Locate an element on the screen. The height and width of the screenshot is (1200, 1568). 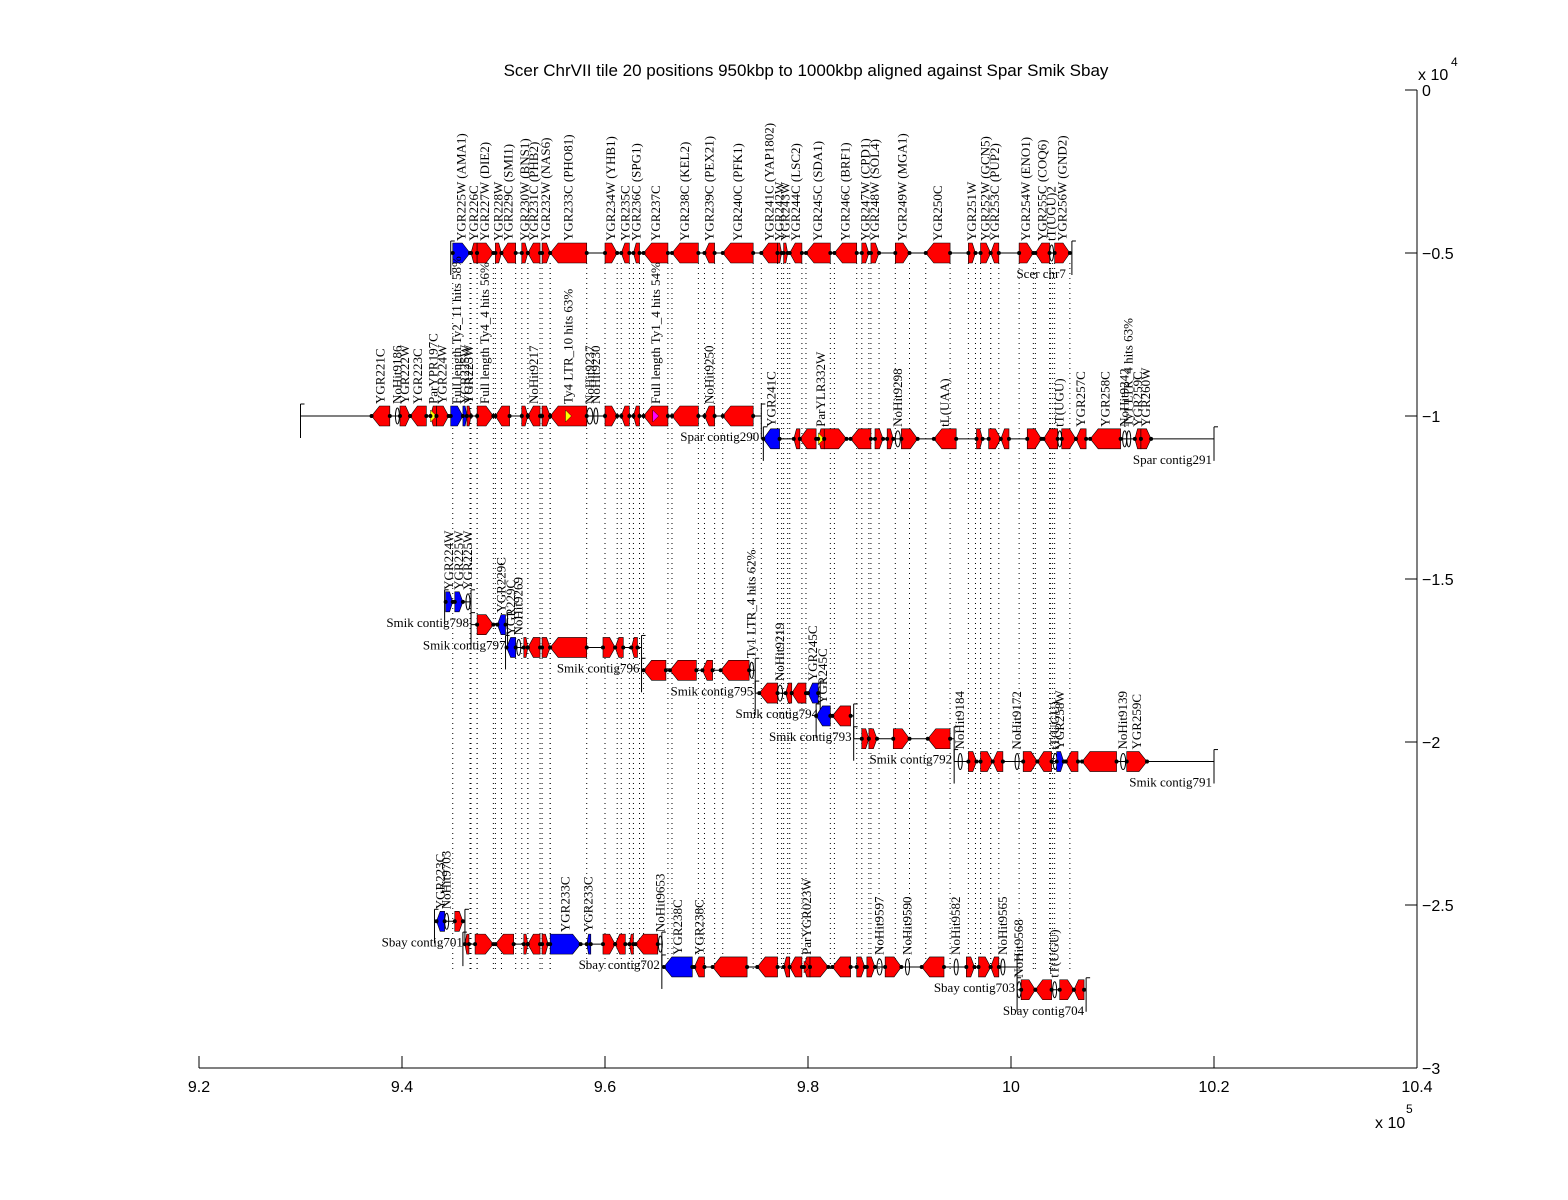
gene-label: Full length Ty1_4 hits 54% is located at coordinates (655, 333).